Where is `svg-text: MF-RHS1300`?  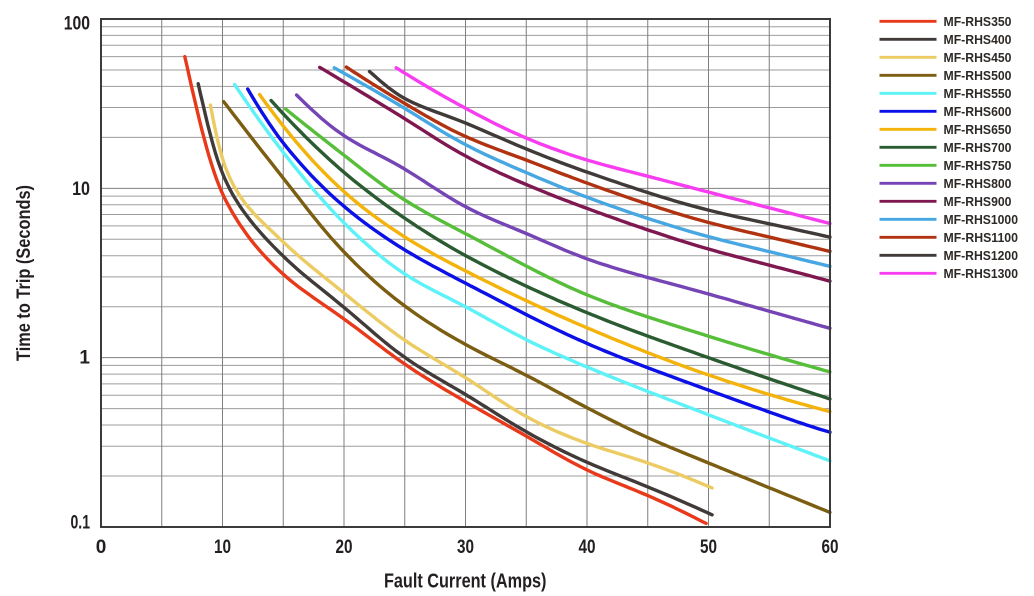
svg-text: MF-RHS1300 is located at coordinates (981, 273).